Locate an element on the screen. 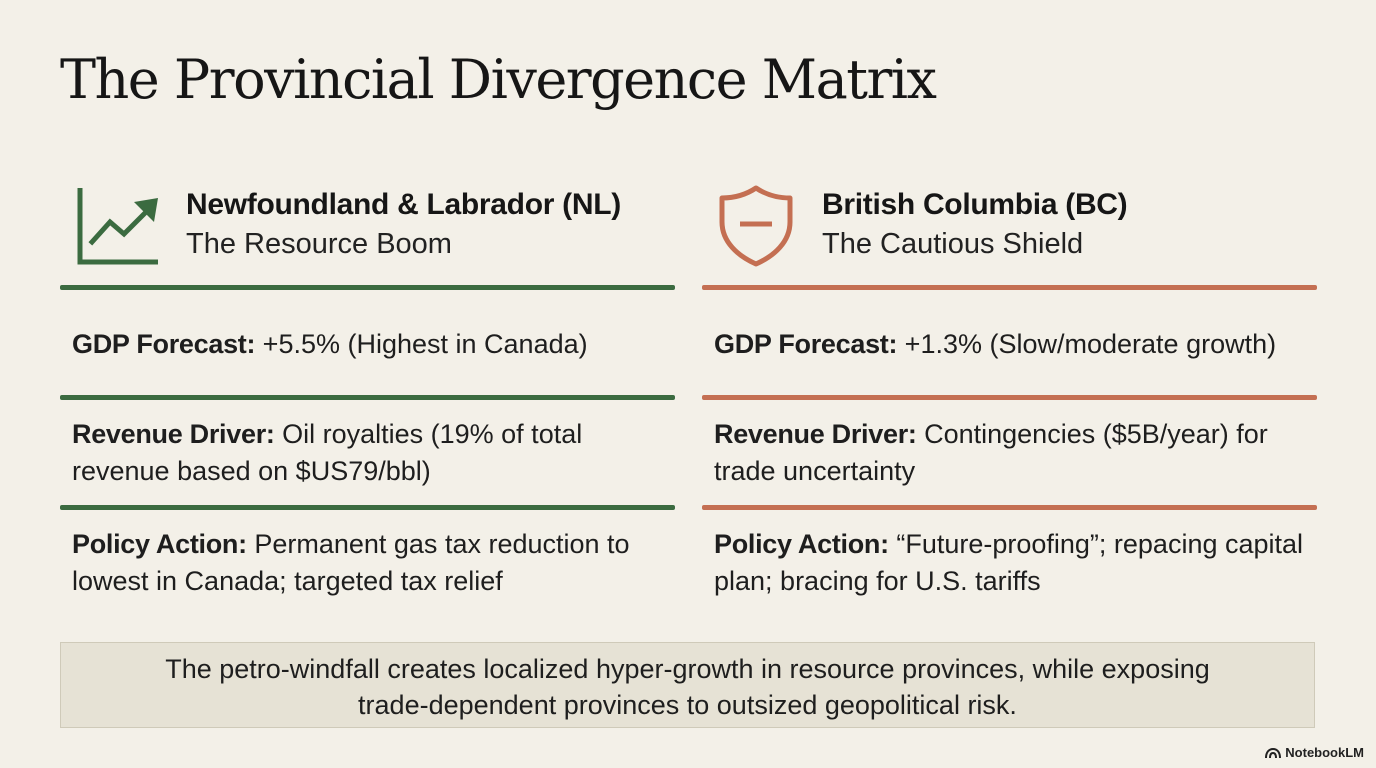  bc-revenue-label: Revenue Driver: is located at coordinates (815, 434).